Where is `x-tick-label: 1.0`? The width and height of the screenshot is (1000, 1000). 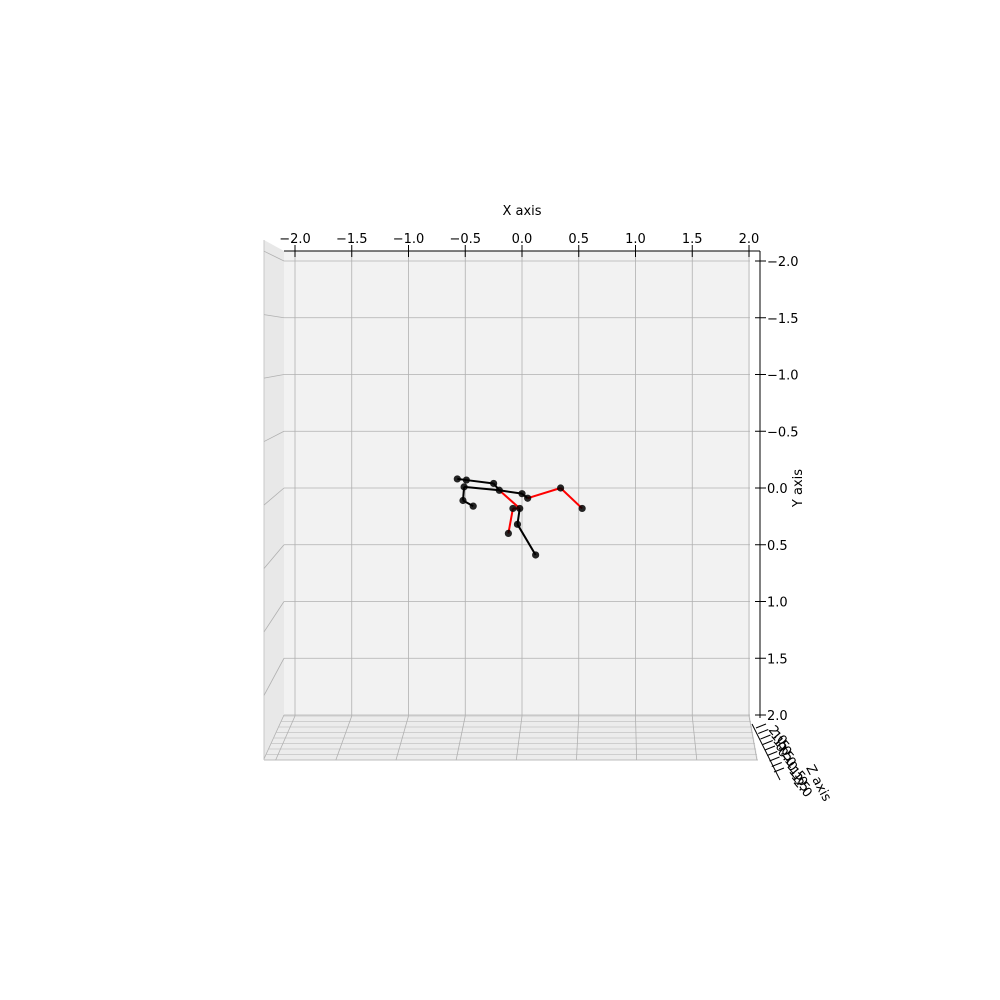
x-tick-label: 1.0 is located at coordinates (635, 239).